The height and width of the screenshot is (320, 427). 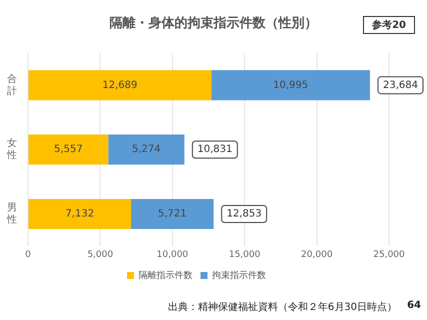 I want to click on legend-label: 隔離指示件数, so click(x=165, y=275).